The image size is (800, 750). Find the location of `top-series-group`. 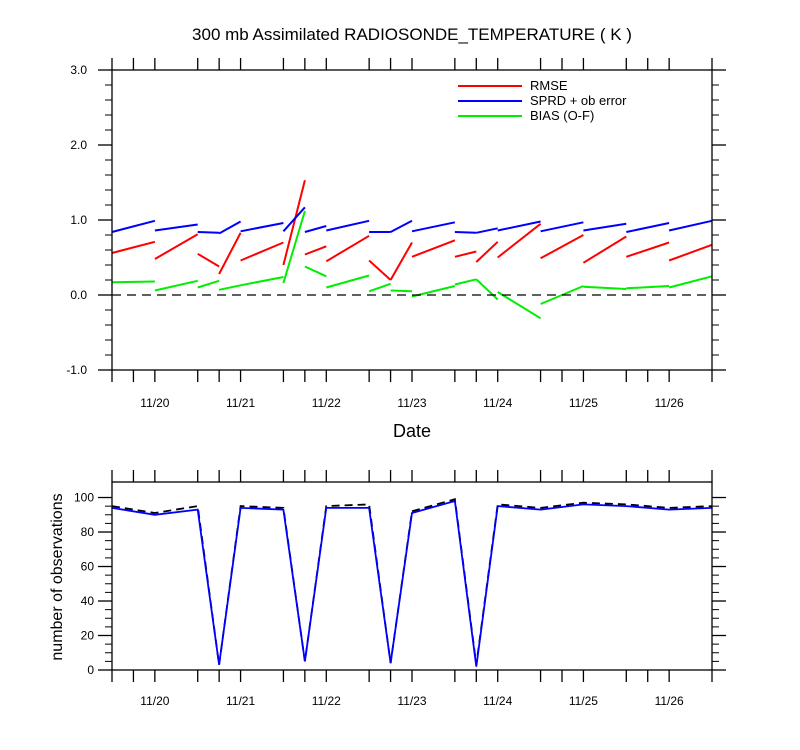

top-series-group is located at coordinates (412, 249).